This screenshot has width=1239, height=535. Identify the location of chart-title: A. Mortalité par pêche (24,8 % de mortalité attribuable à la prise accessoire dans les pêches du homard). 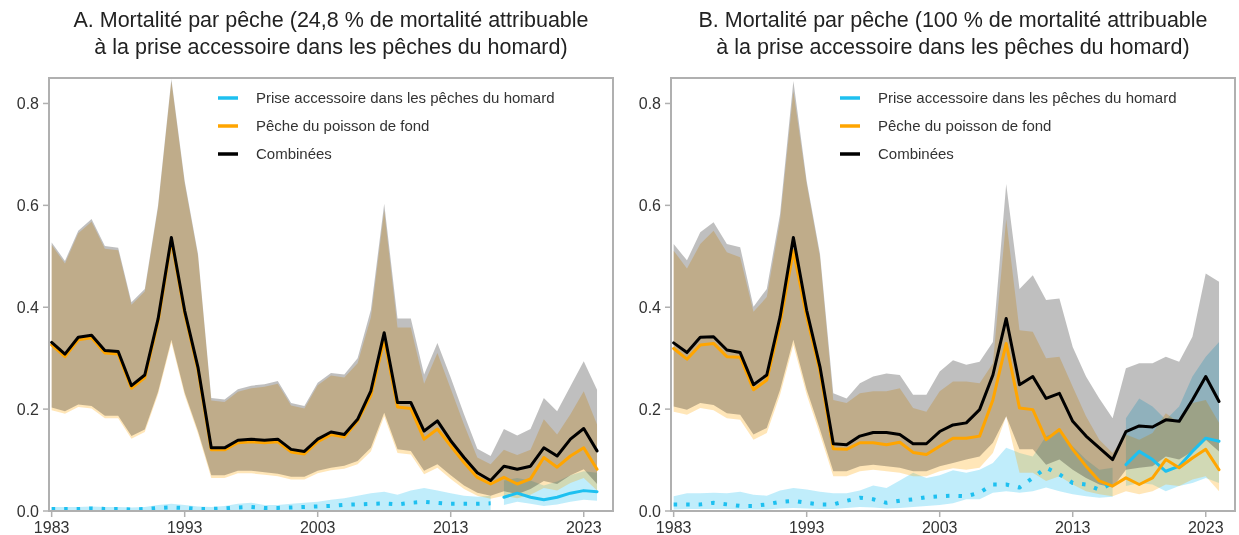
(331, 33).